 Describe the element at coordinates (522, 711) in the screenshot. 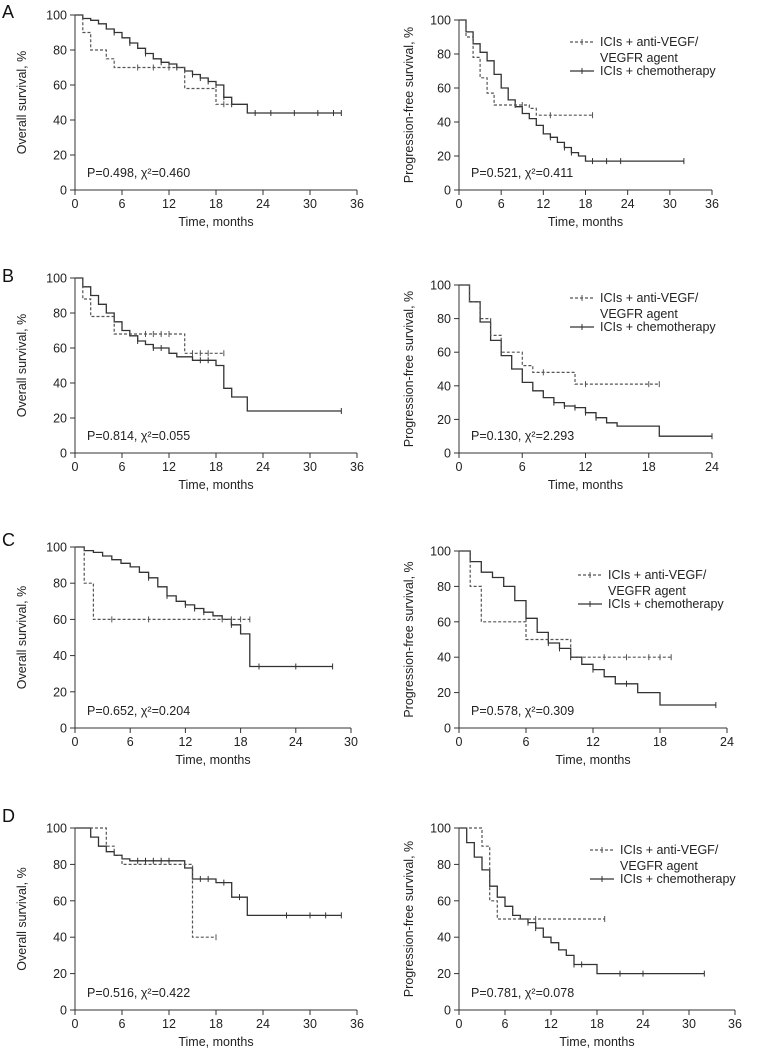

I see `stat-label: P=0.578, χ²=0.309` at that location.